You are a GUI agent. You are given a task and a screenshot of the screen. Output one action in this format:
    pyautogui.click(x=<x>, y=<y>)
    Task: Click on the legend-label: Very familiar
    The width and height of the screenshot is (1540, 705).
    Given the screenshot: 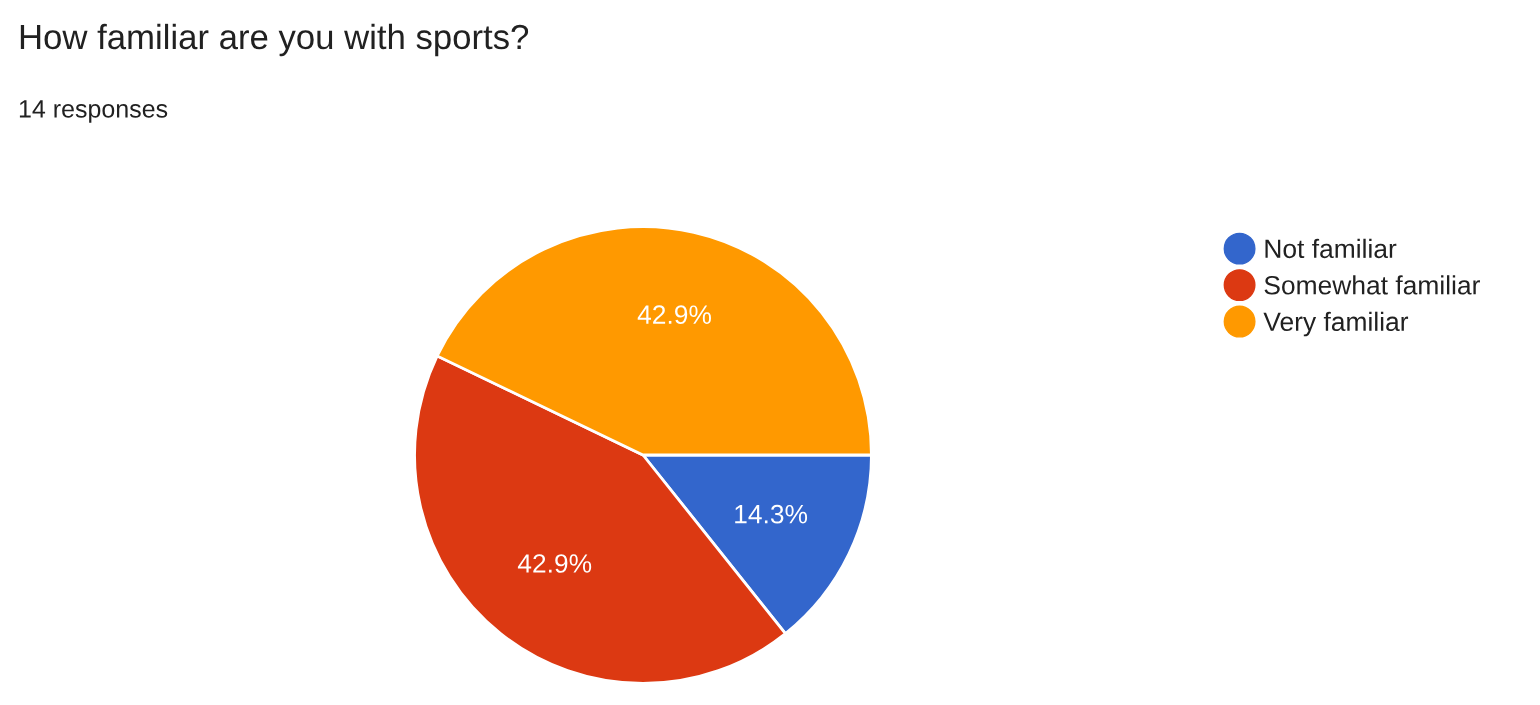 What is the action you would take?
    pyautogui.click(x=1336, y=324)
    